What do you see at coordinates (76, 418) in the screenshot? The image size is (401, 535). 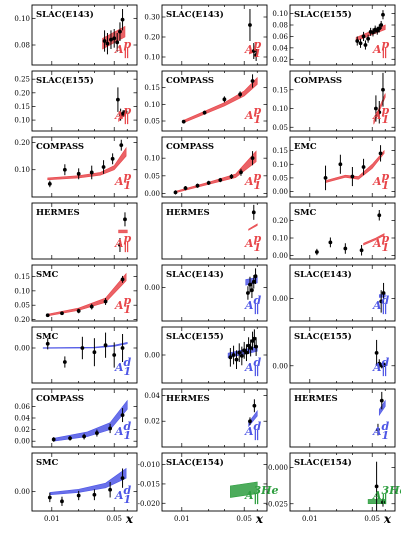 I see `panel-19: 0.00 0.02 0.04 0.06 COMPASS A d1` at bounding box center [76, 418].